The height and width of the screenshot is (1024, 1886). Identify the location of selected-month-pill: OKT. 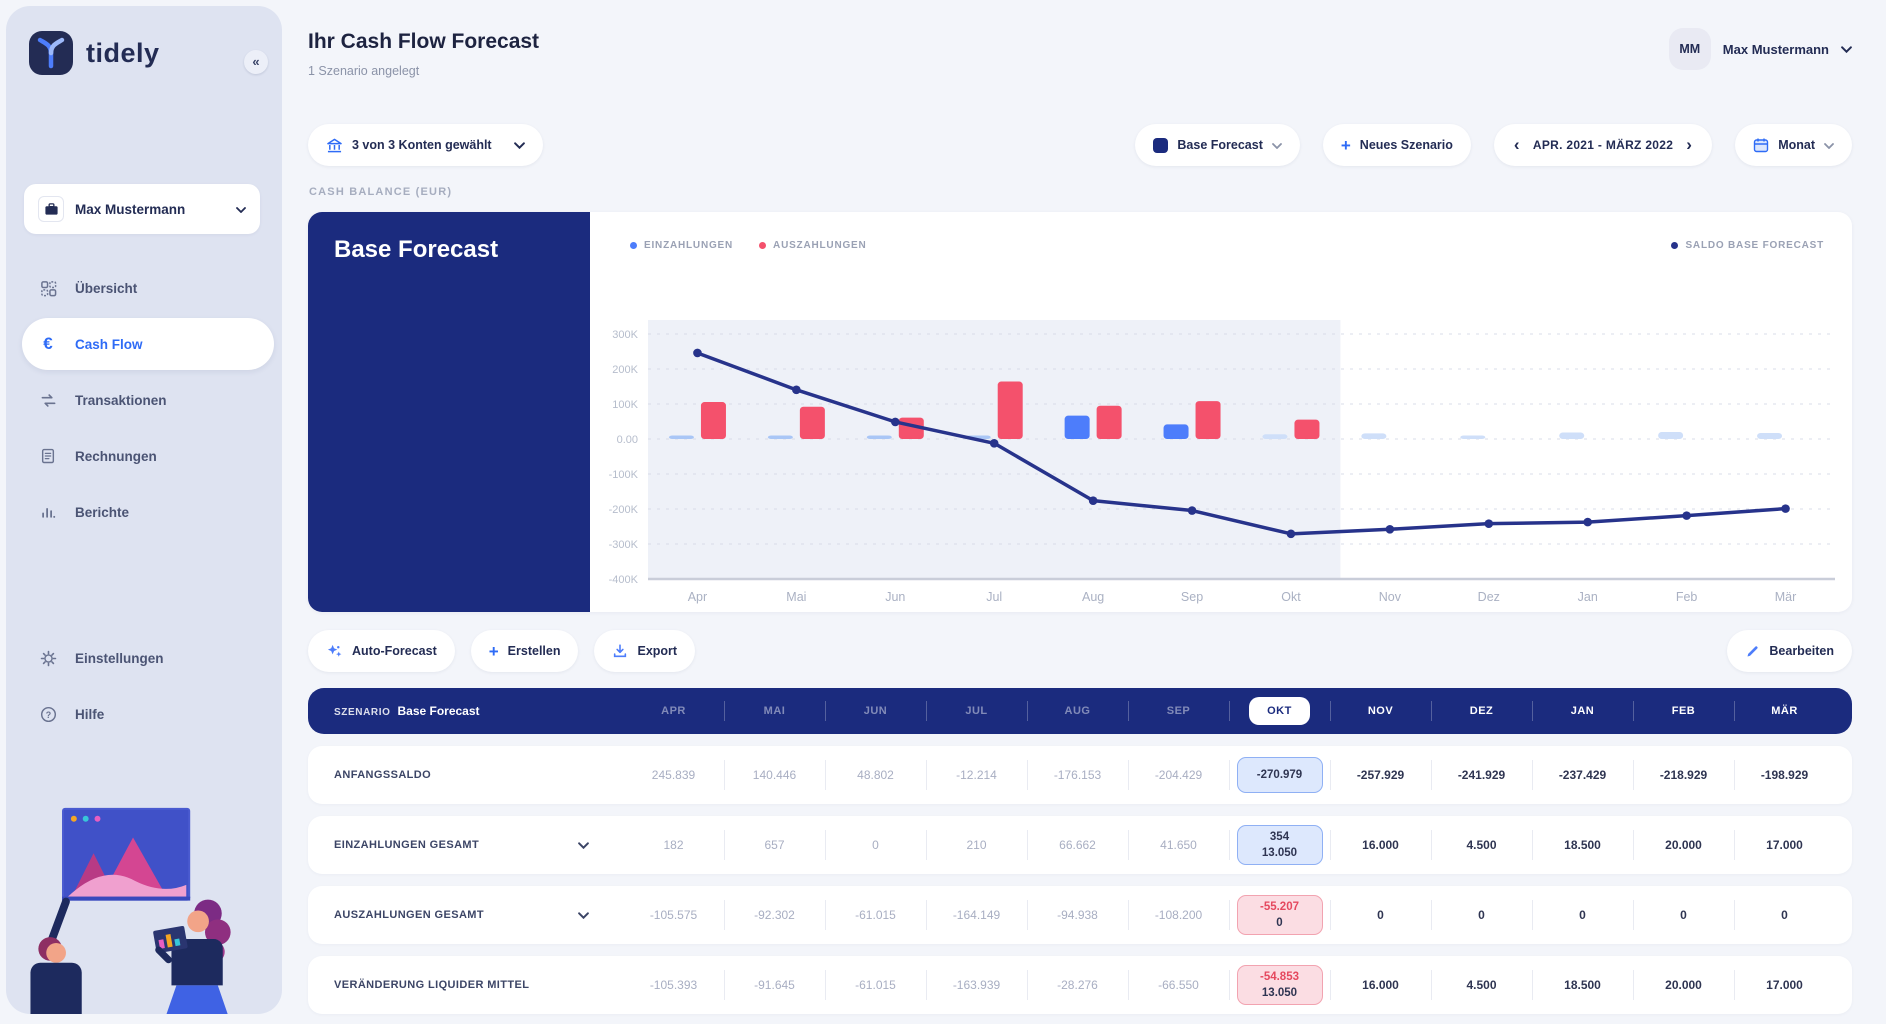
(1279, 711).